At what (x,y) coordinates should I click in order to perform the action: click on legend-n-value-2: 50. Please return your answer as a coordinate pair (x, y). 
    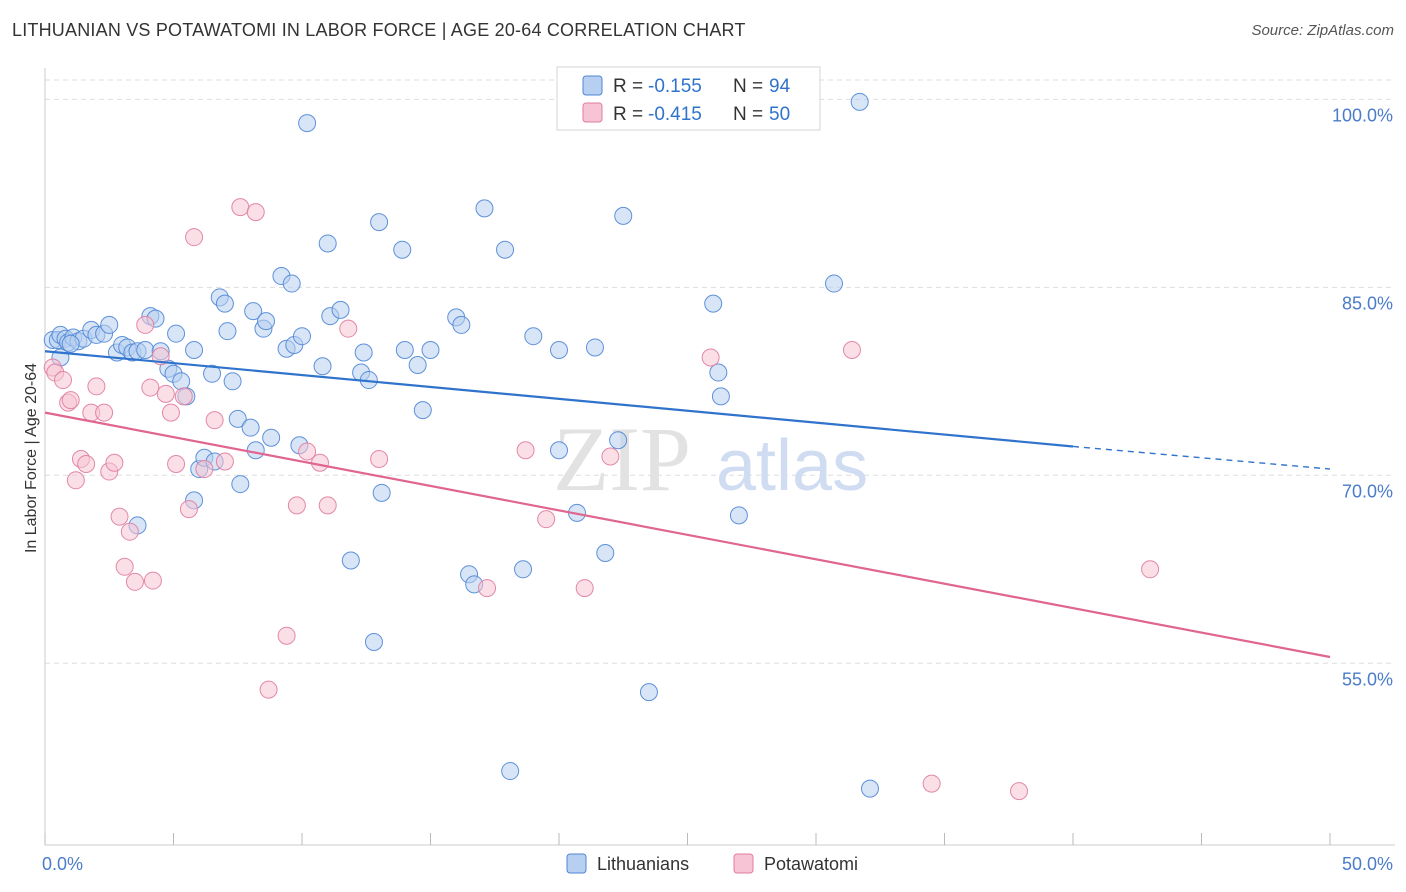
    Looking at the image, I should click on (779, 114).